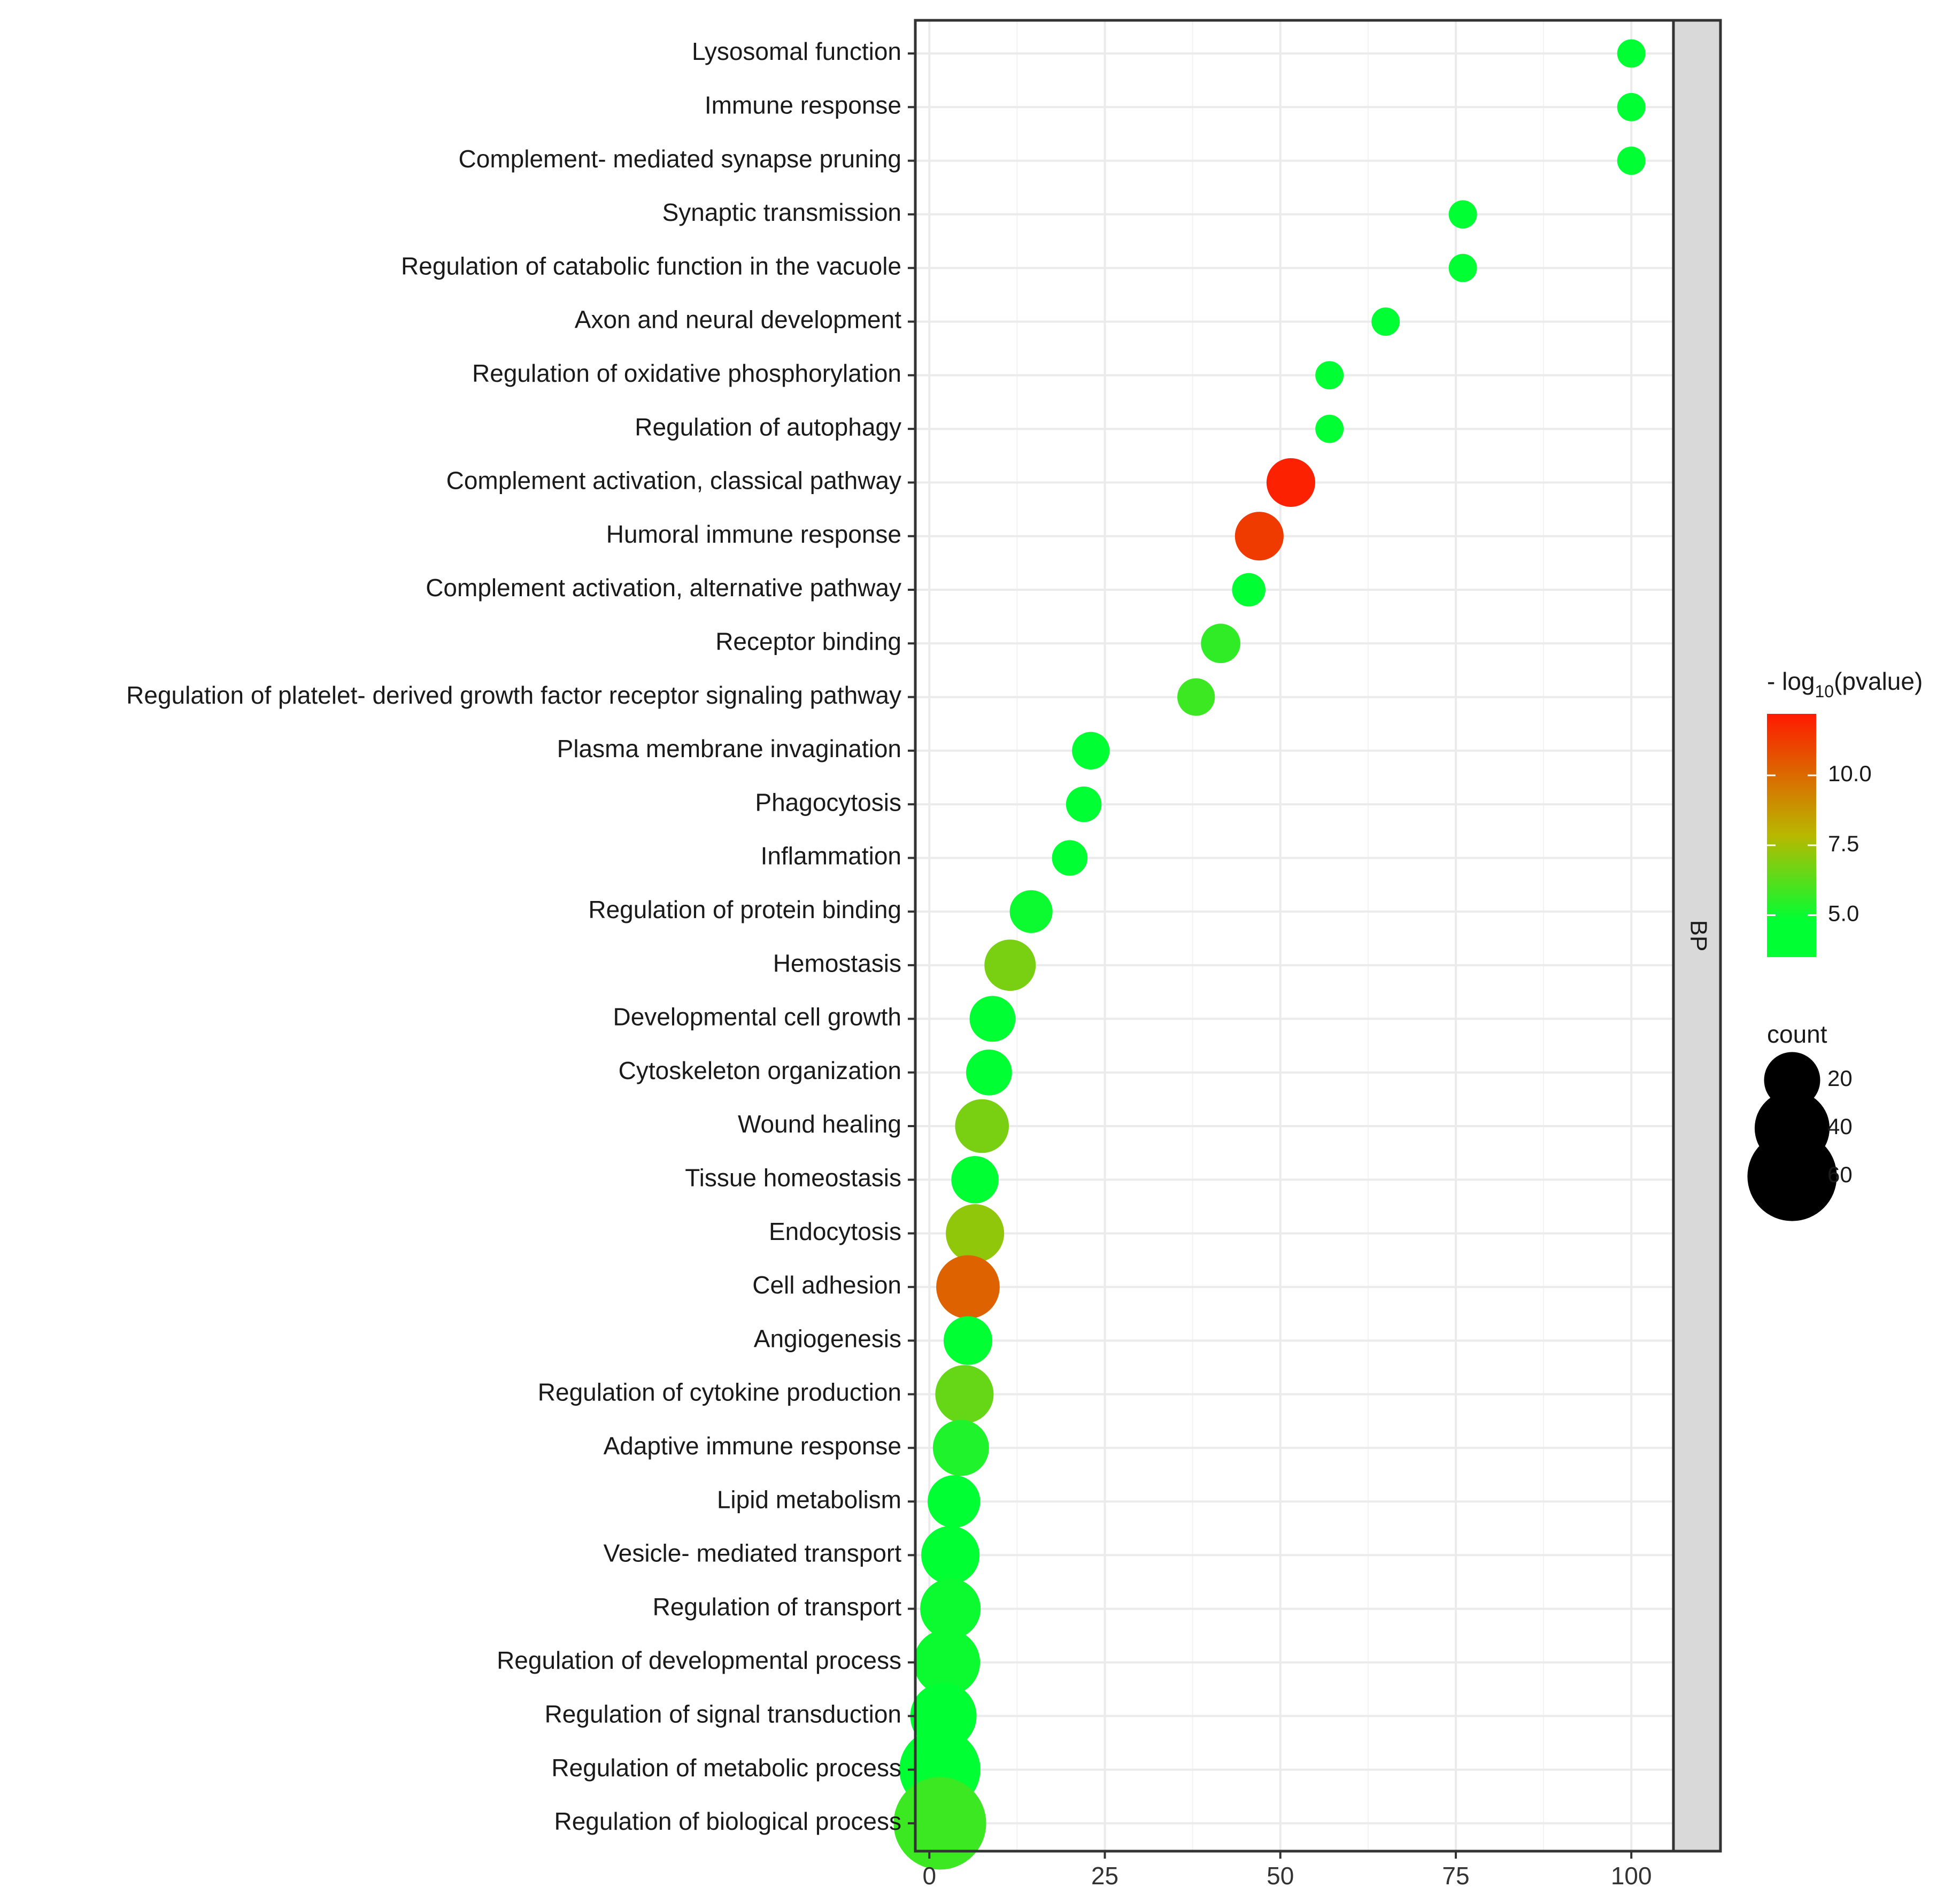 This screenshot has width=1960, height=1895. What do you see at coordinates (680, 159) in the screenshot?
I see `y-tick-label: Complement- mediated synapse pruning` at bounding box center [680, 159].